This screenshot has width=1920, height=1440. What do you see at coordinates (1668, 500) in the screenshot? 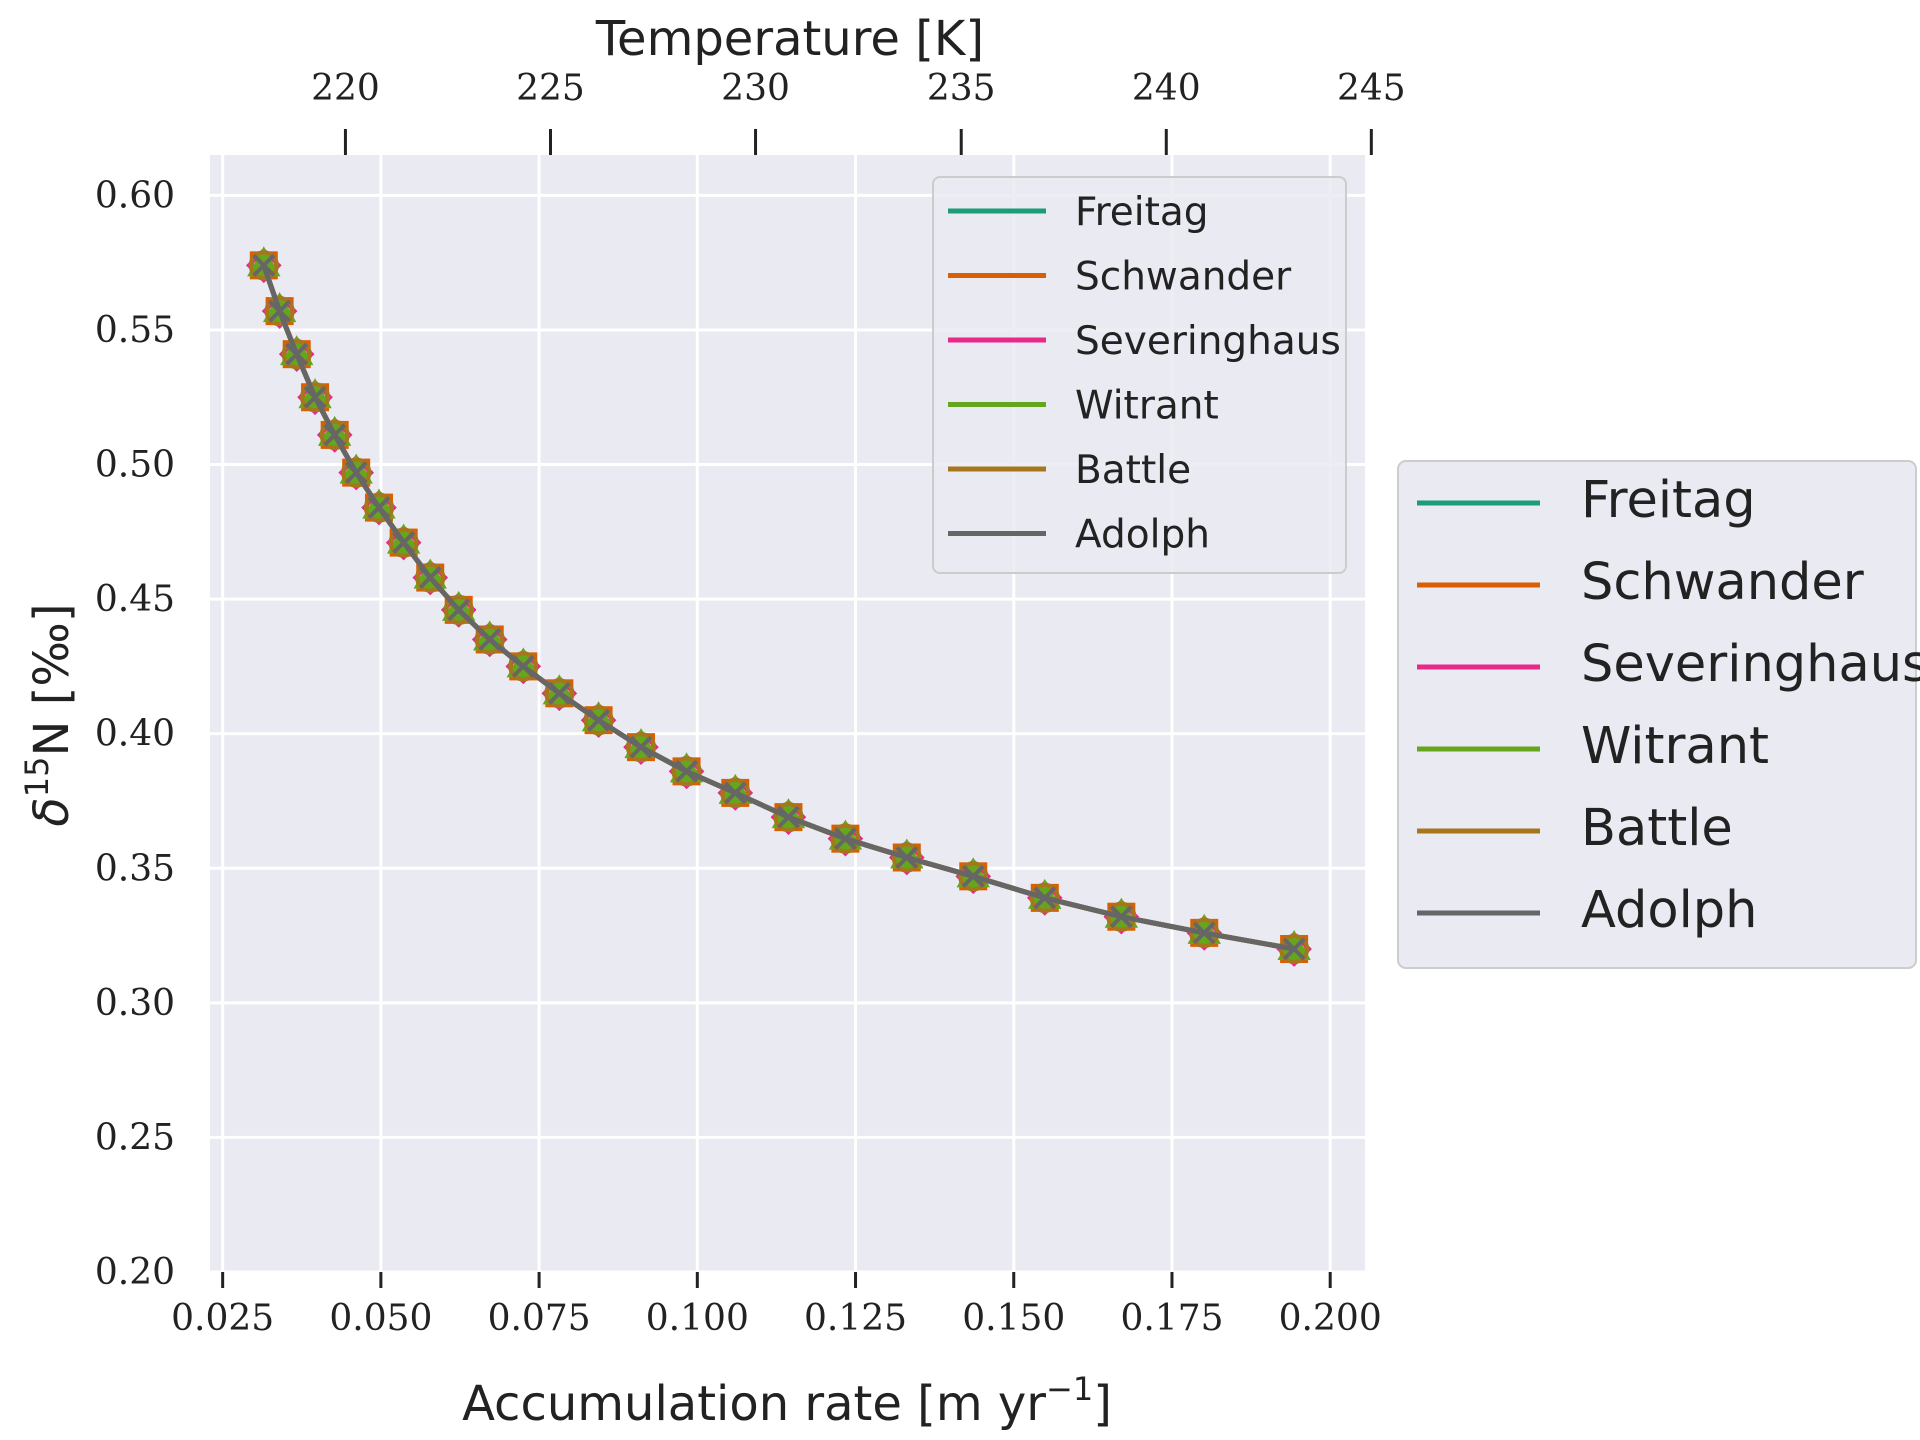
I see `legend-label-outside: Freitag` at bounding box center [1668, 500].